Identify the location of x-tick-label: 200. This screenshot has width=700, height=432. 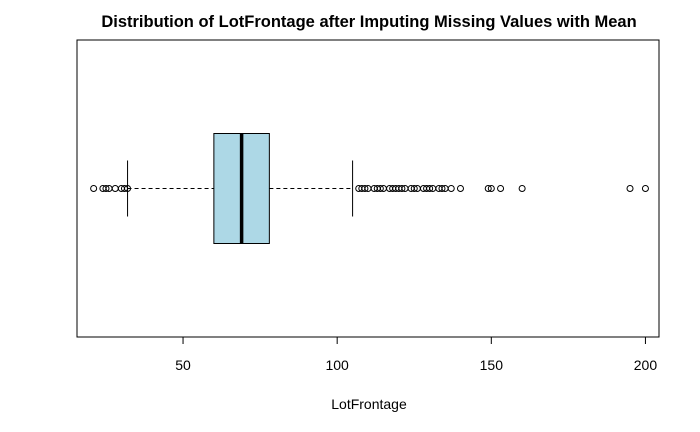
(646, 365).